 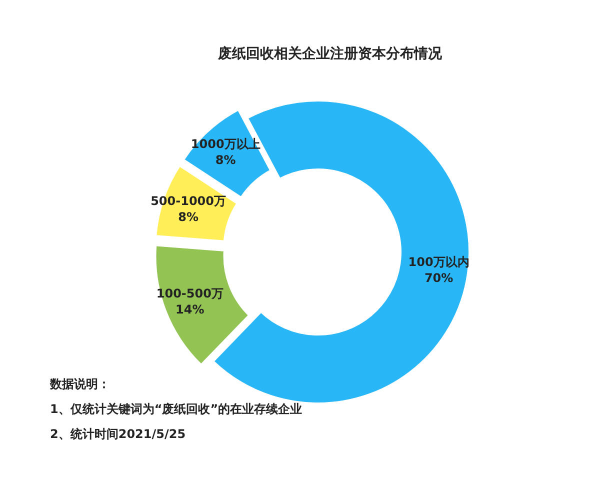 I want to click on data-label: 70%, so click(x=439, y=277).